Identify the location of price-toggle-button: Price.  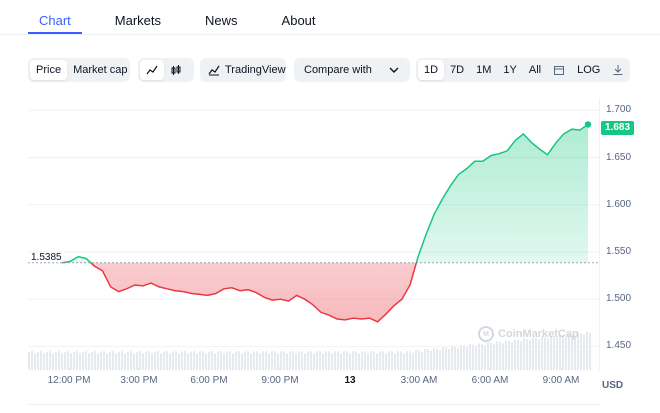
(49, 70).